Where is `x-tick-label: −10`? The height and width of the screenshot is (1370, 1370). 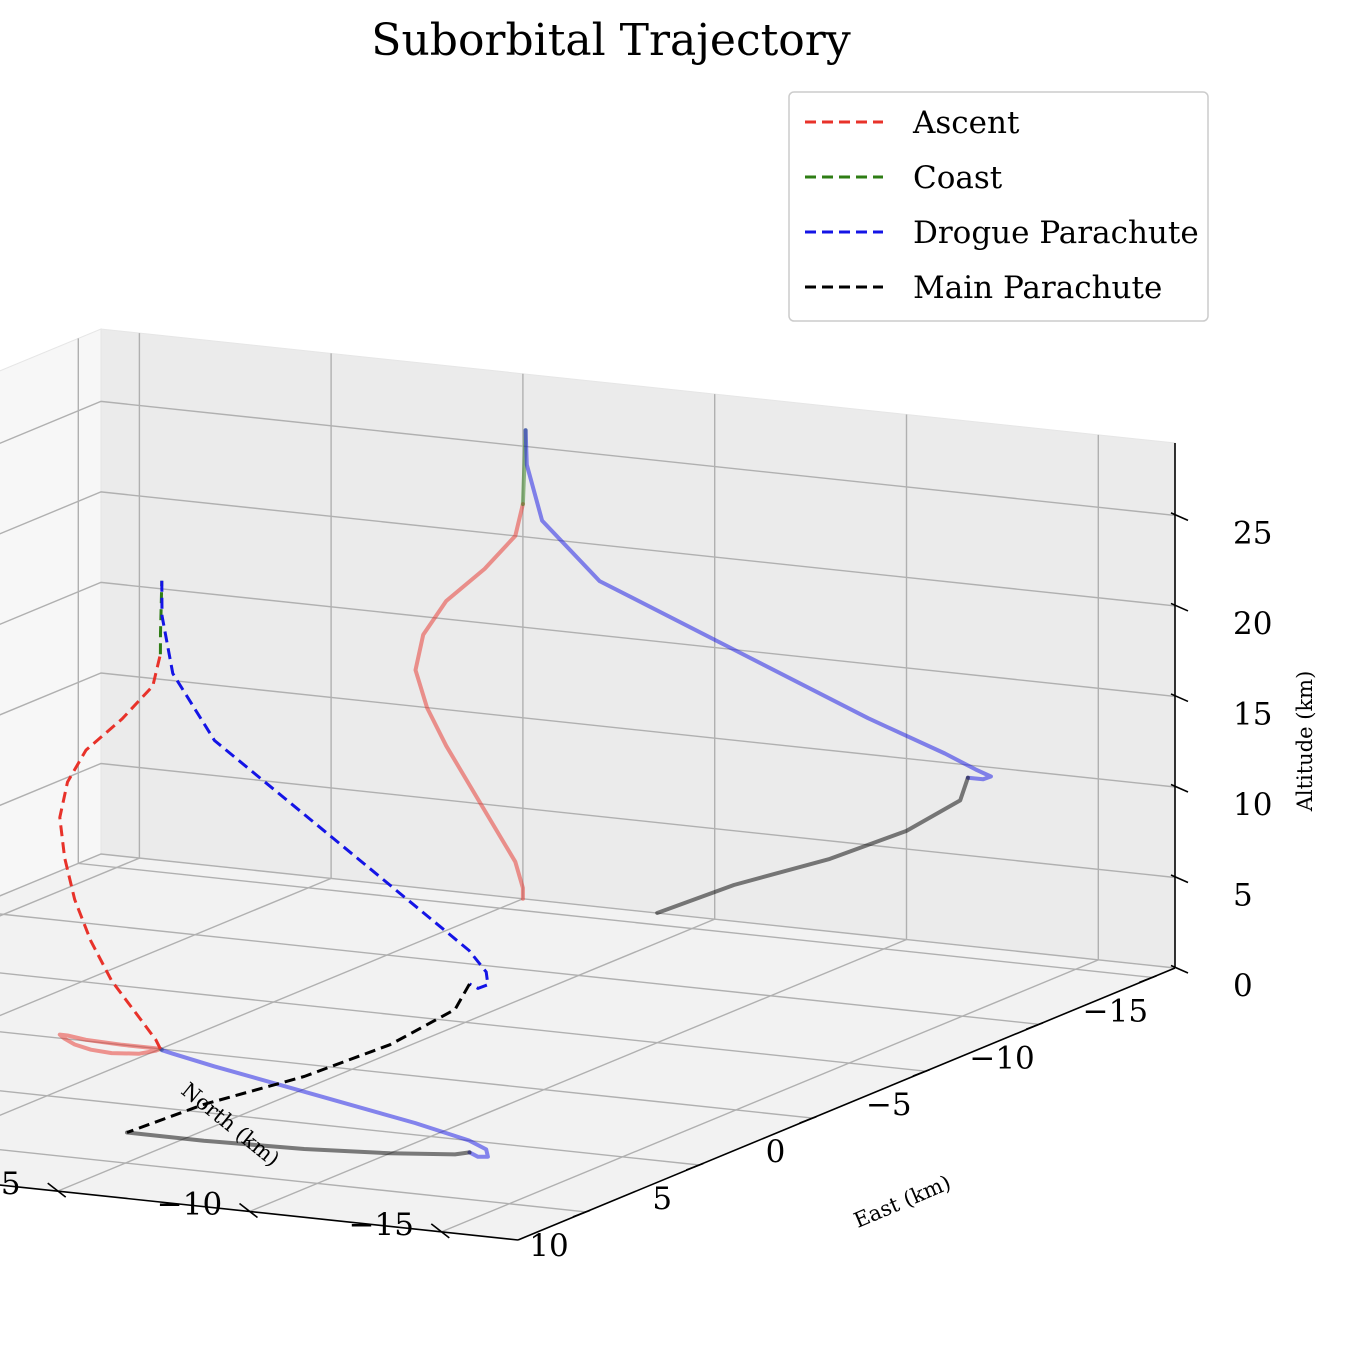 x-tick-label: −10 is located at coordinates (1001, 1058).